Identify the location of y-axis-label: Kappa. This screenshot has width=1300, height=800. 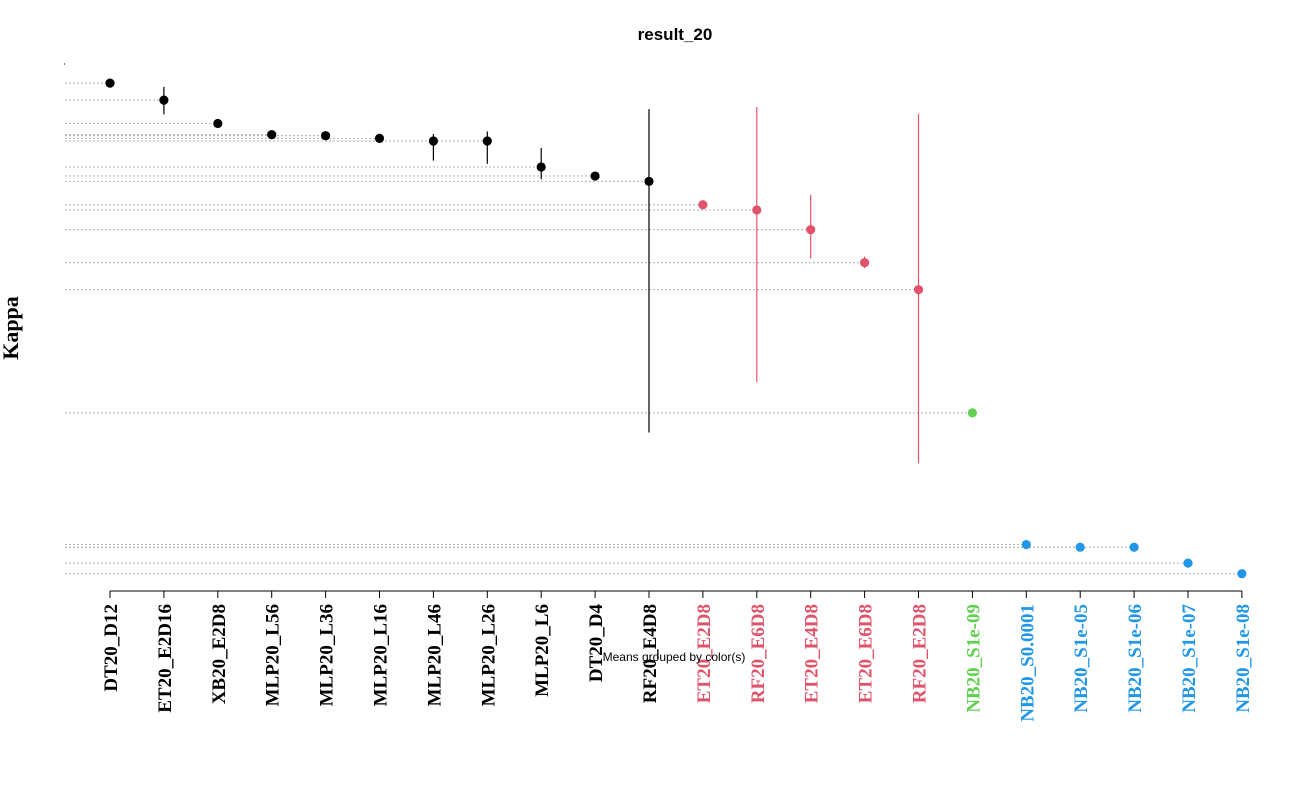
(11, 328).